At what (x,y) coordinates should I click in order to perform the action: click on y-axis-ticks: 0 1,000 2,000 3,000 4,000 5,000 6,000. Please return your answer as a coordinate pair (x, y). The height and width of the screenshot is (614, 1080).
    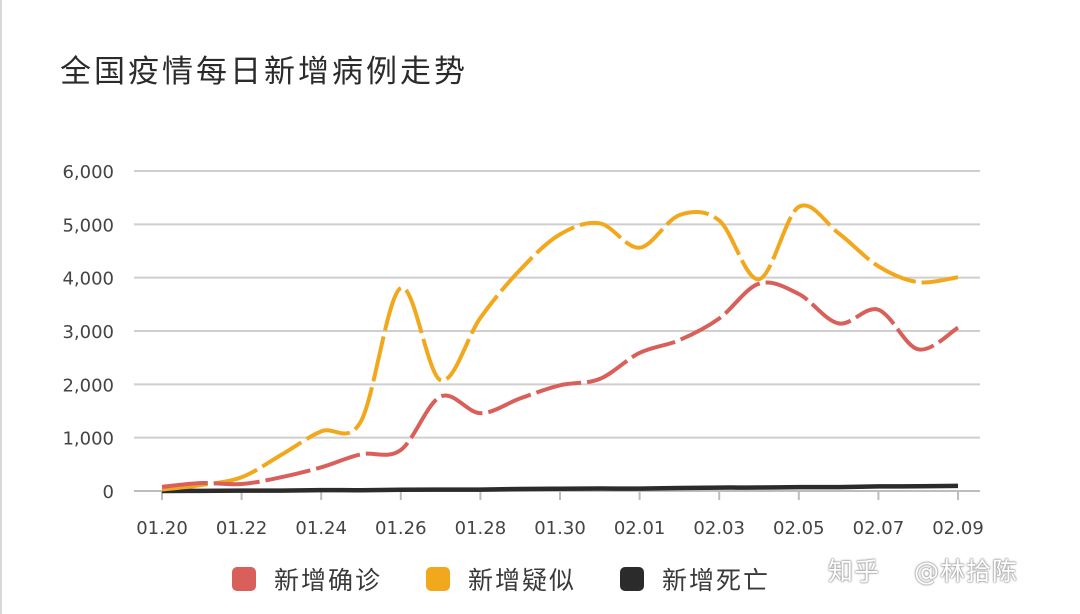
    Looking at the image, I should click on (88, 332).